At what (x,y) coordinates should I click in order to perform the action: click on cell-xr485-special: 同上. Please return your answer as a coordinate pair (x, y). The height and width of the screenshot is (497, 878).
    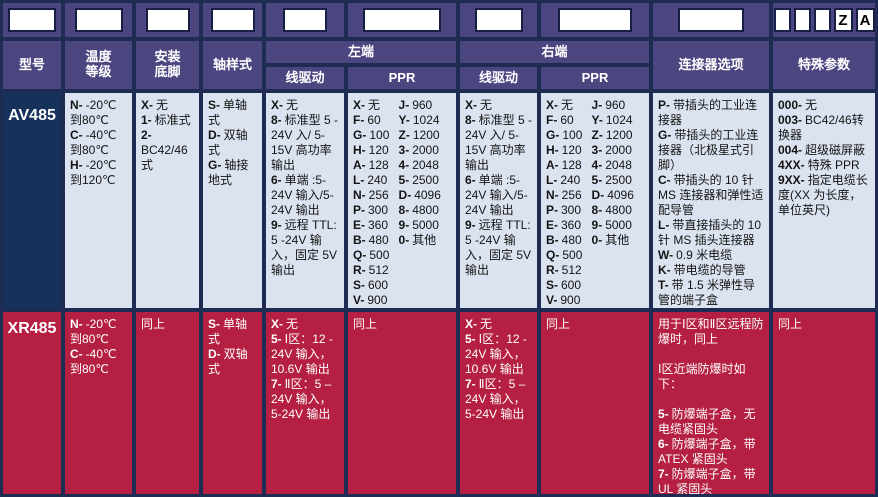
    Looking at the image, I should click on (824, 403).